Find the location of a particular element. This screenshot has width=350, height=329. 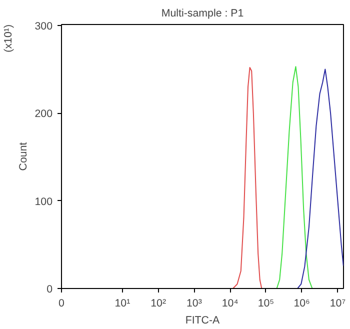

y-tick-label: 200 is located at coordinates (43, 114).